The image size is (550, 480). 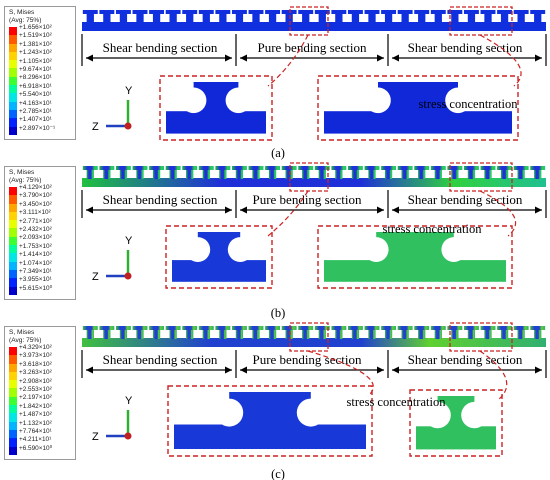 I want to click on z-axis-label: Z, so click(x=95, y=277).